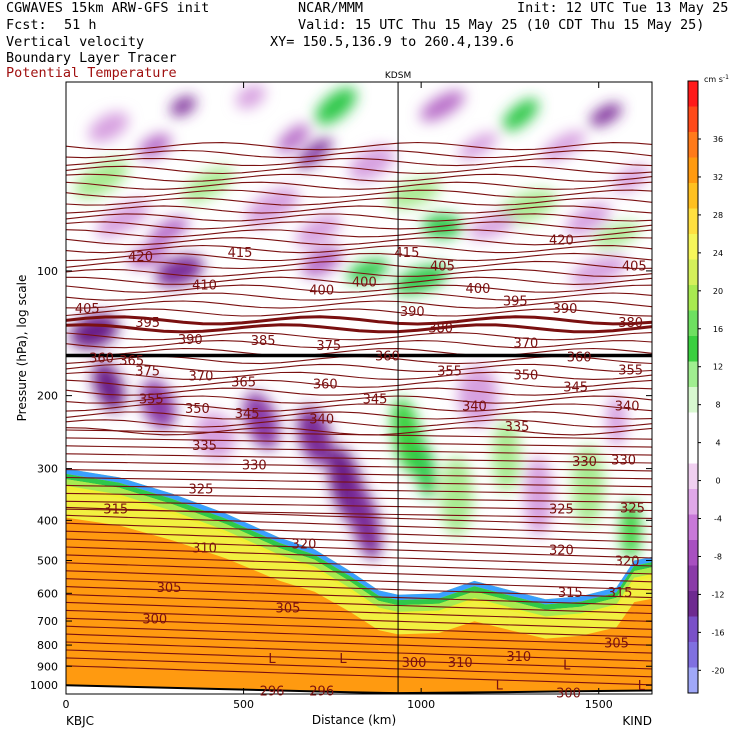 The height and width of the screenshot is (740, 740). Describe the element at coordinates (718, 215) in the screenshot. I see `colorbar-label: 28` at that location.